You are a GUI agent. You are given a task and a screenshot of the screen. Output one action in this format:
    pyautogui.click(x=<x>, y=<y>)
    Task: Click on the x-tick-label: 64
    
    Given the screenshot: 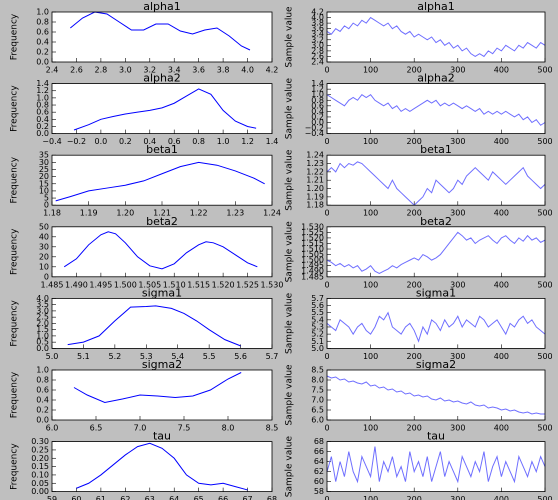 What is the action you would take?
    pyautogui.click(x=174, y=497)
    